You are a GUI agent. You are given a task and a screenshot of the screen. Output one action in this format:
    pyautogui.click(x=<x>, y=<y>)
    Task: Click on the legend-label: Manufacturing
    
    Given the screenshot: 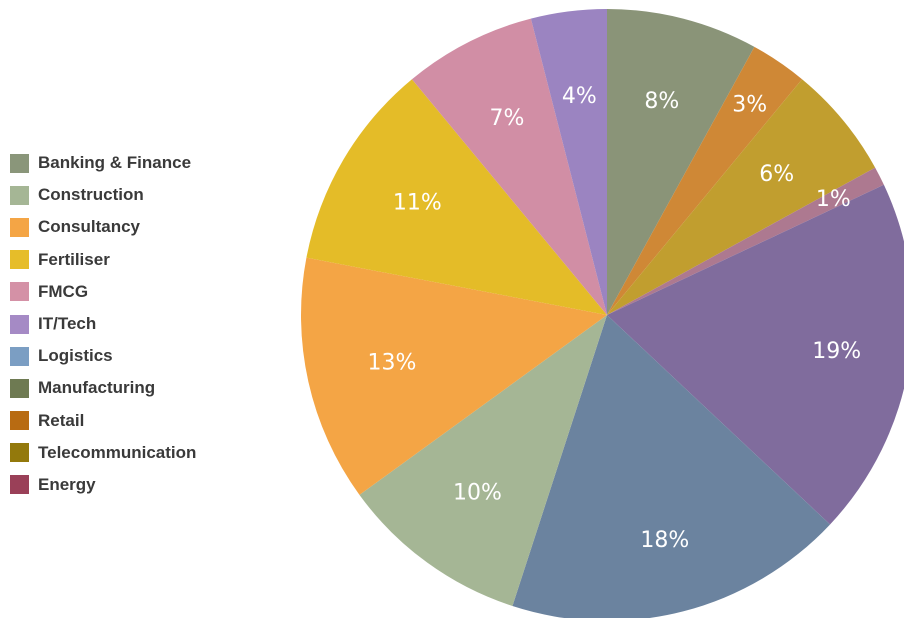 What is the action you would take?
    pyautogui.click(x=97, y=388)
    